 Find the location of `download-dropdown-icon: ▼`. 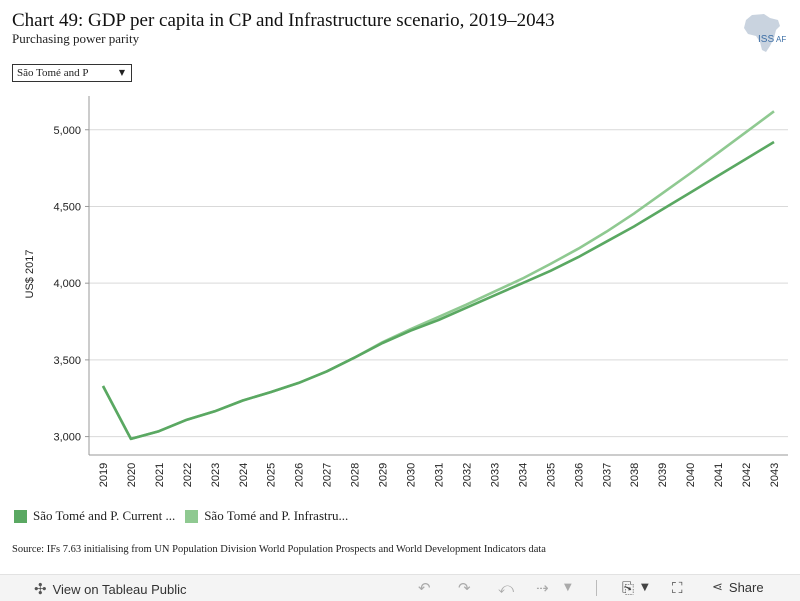

download-dropdown-icon: ▼ is located at coordinates (645, 587).